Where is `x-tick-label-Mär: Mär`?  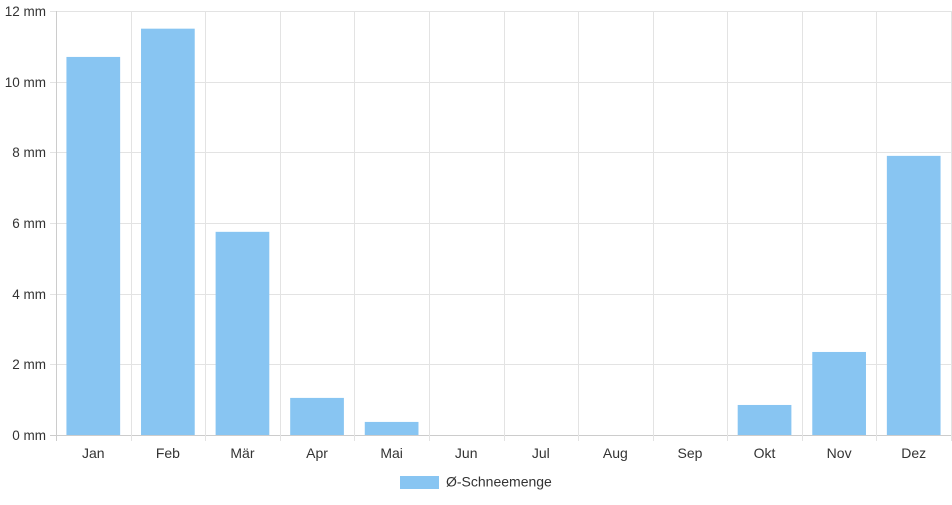 x-tick-label-Mär: Mär is located at coordinates (242, 453).